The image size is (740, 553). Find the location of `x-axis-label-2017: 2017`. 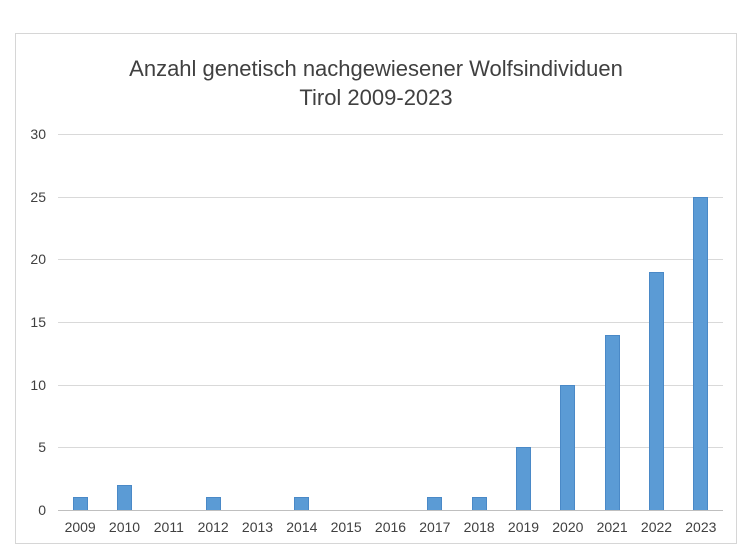

x-axis-label-2017: 2017 is located at coordinates (435, 527).